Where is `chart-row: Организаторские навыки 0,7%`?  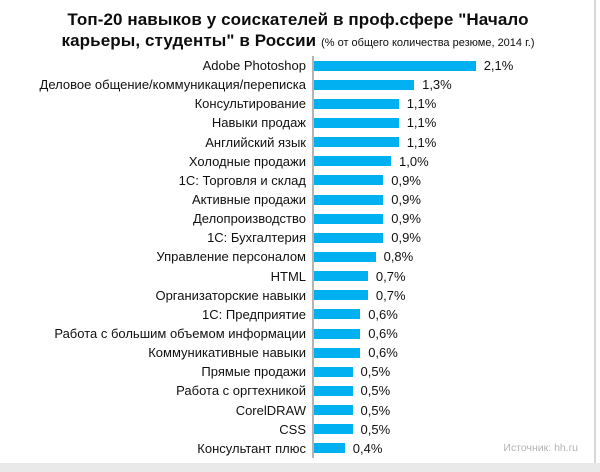 chart-row: Организаторские навыки 0,7% is located at coordinates (300, 295).